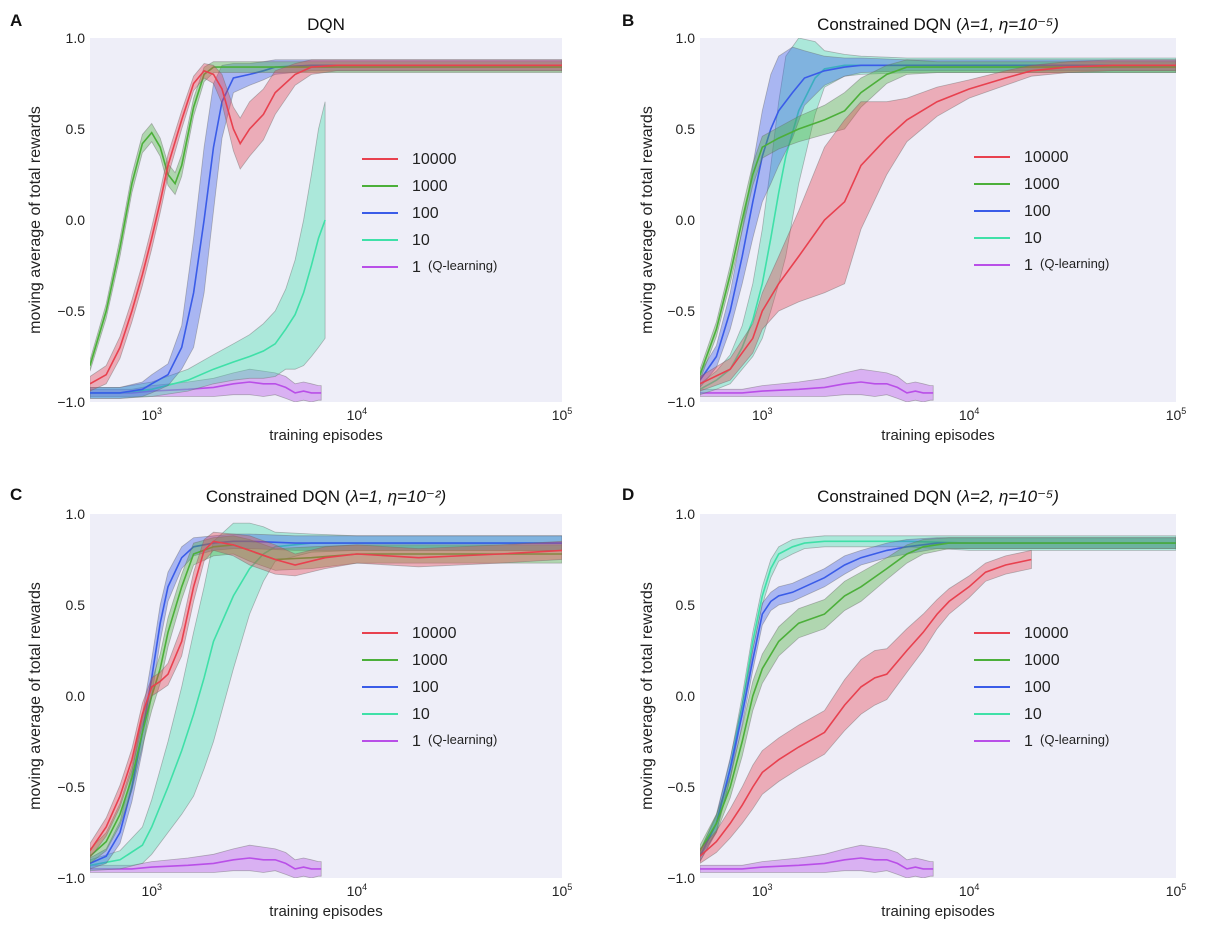  What do you see at coordinates (1010, 496) in the screenshot?
I see `chart-title-params: λ=2, η=10⁻⁵)` at bounding box center [1010, 496].